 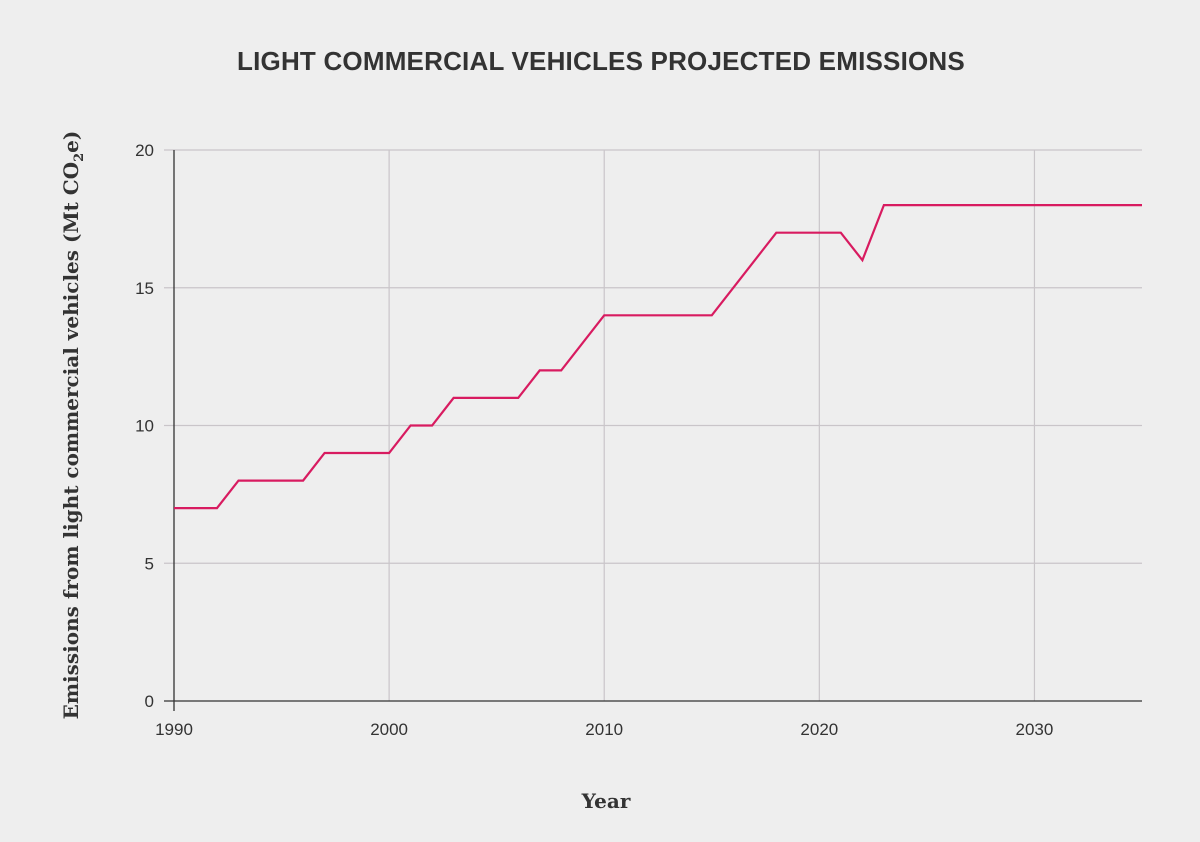 What do you see at coordinates (149, 563) in the screenshot?
I see `y-tick-label-5: 5` at bounding box center [149, 563].